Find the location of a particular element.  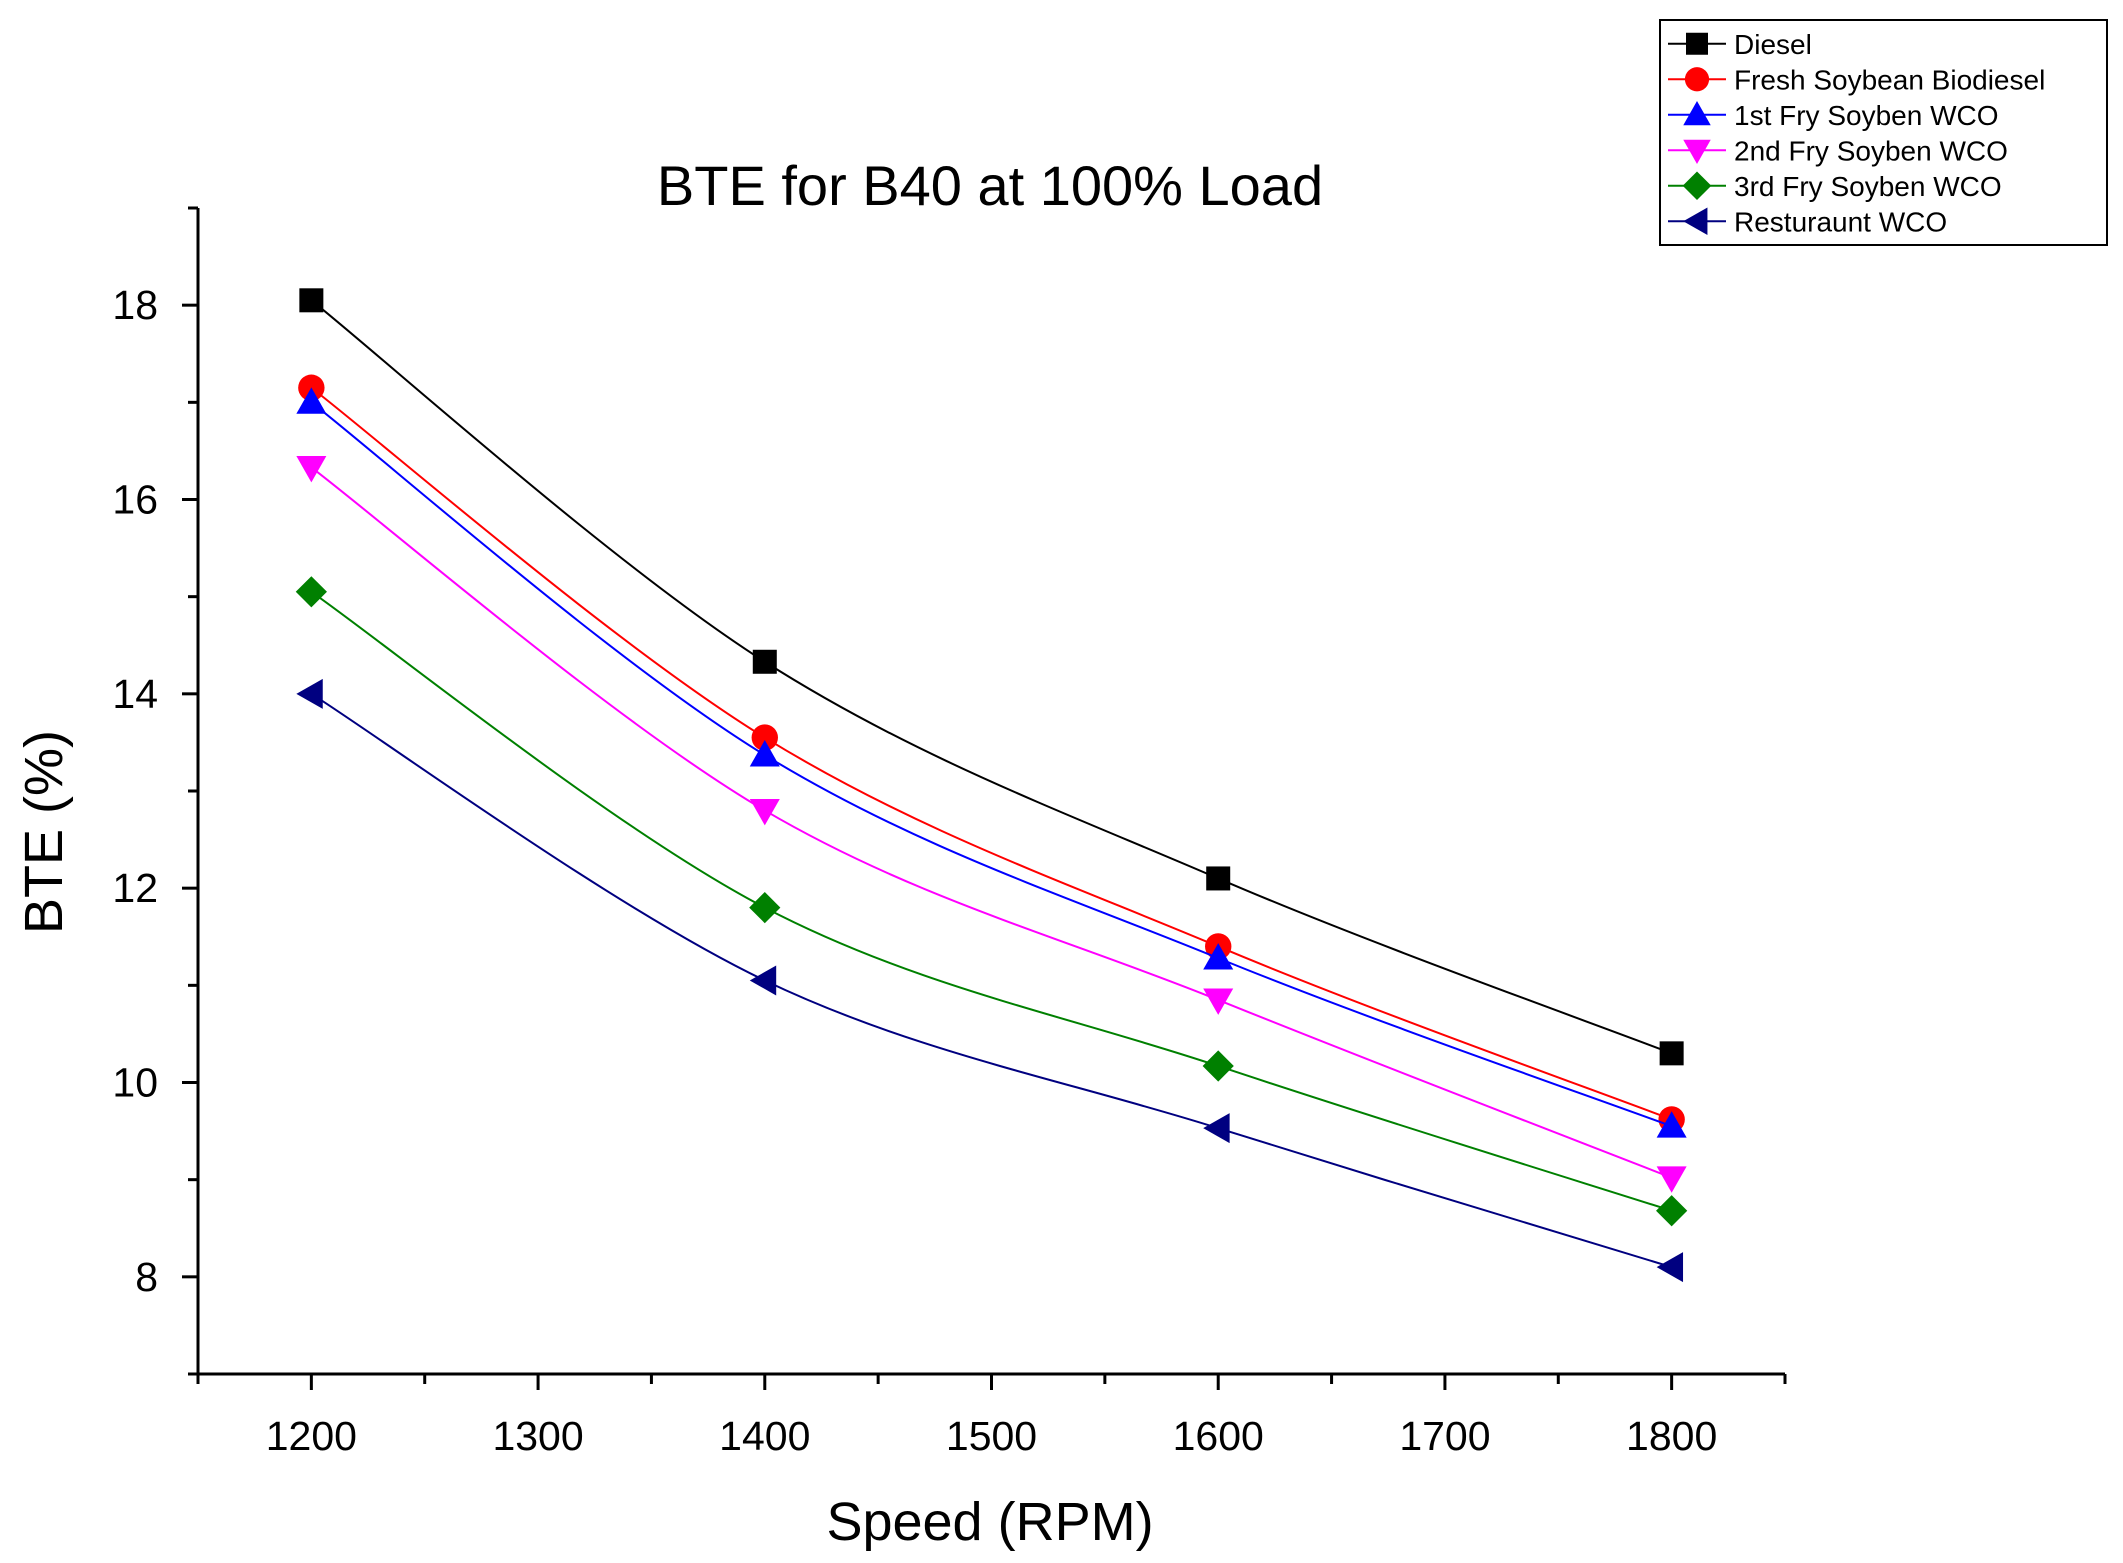

y-tick-label: 10 is located at coordinates (135, 1083).